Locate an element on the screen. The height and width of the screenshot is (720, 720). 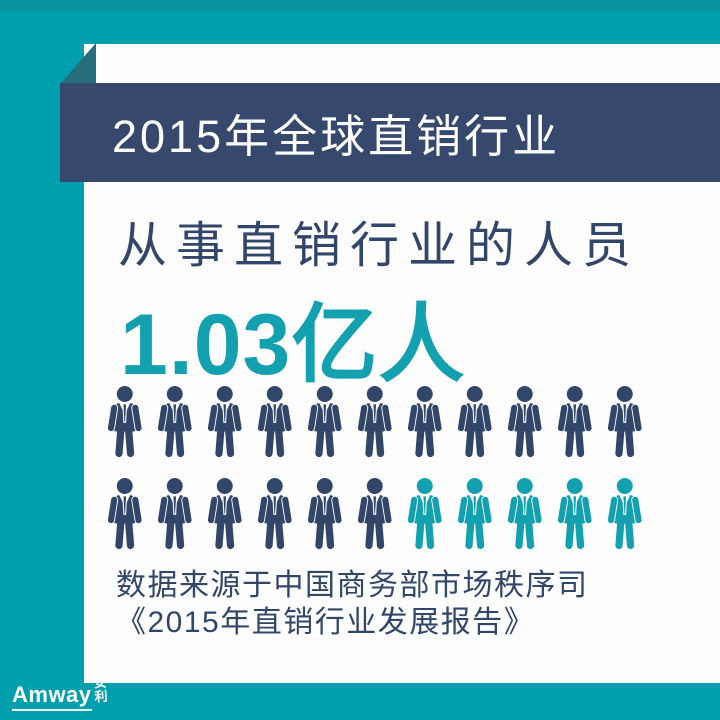
ribbon-fold-icon is located at coordinates (78, 63).